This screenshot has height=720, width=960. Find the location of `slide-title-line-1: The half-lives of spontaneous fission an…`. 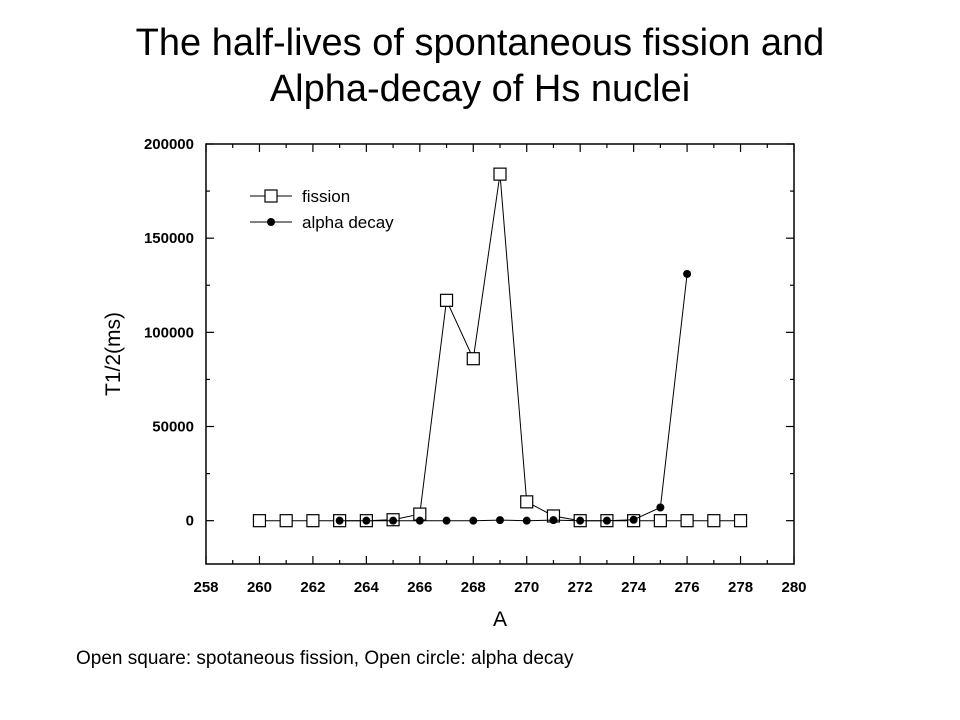

slide-title-line-1: The half-lives of spontaneous fission an… is located at coordinates (480, 43).